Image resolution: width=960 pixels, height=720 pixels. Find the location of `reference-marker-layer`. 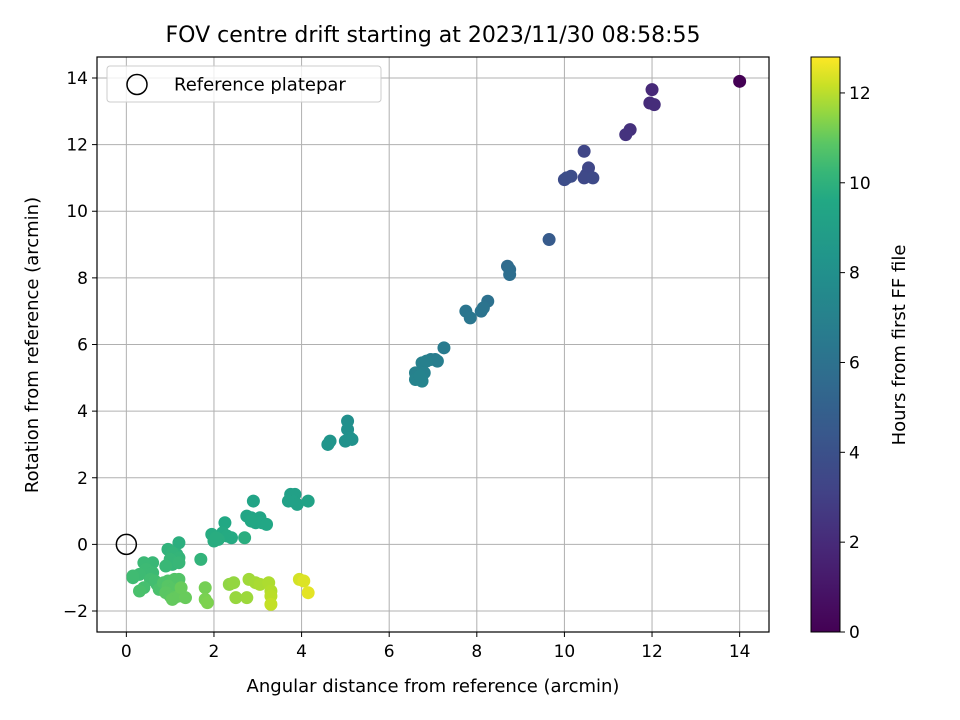

reference-marker-layer is located at coordinates (126, 544).